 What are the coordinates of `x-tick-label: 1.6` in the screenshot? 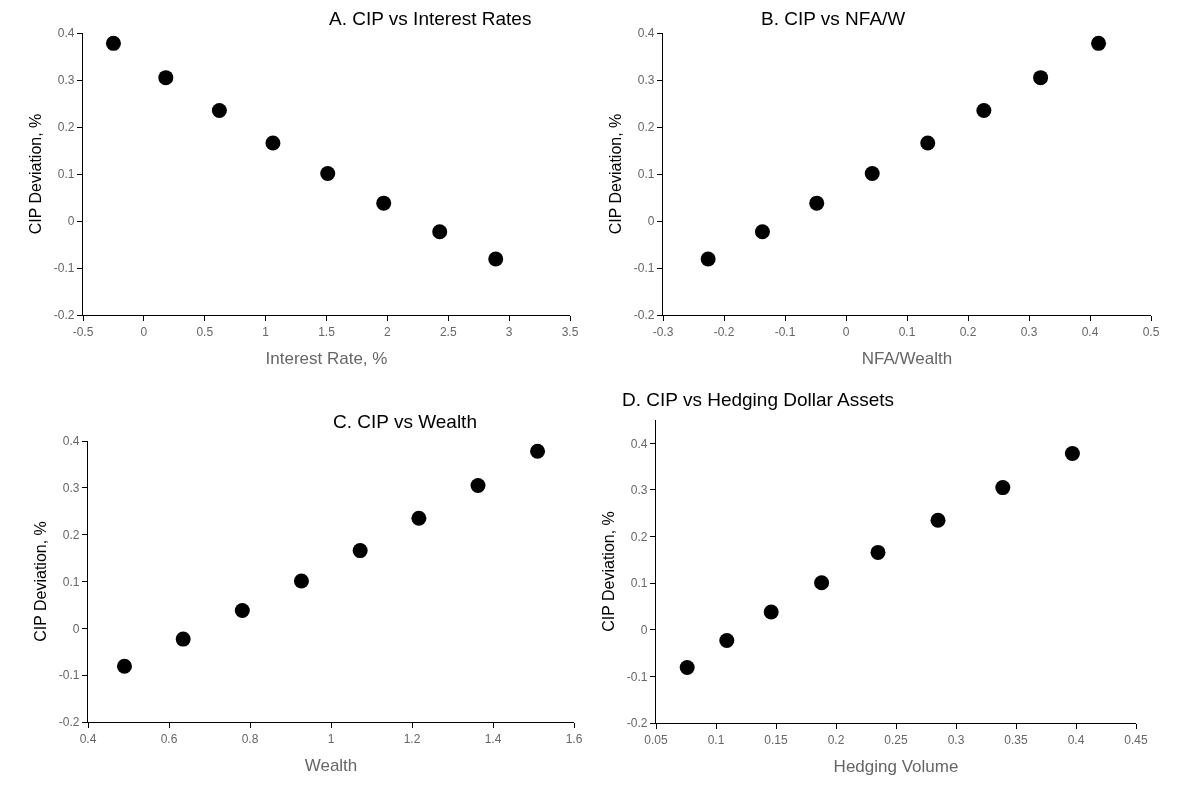 It's located at (574, 738).